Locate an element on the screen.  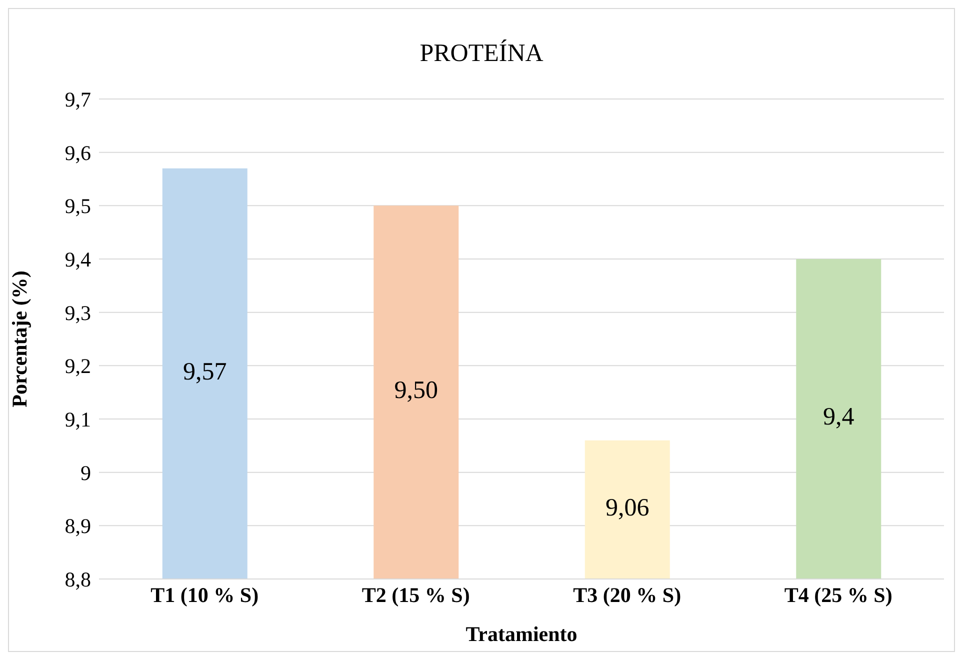
y-tick-label: 9,1 is located at coordinates (77, 419).